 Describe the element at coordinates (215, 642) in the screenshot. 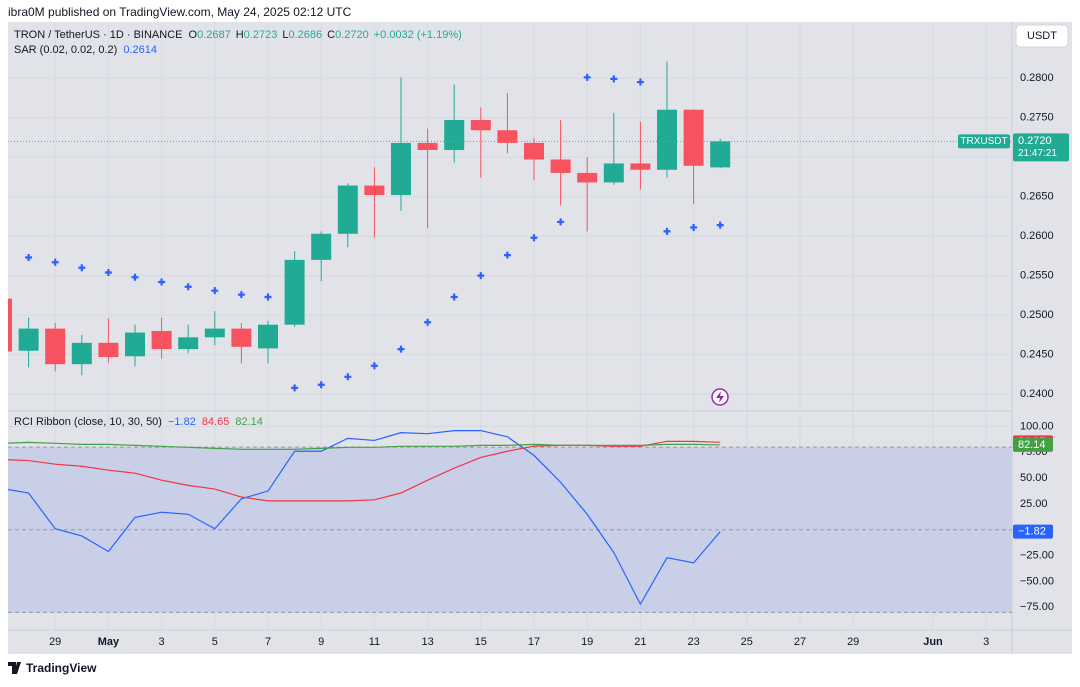

I see `x-tick-label: 5` at that location.